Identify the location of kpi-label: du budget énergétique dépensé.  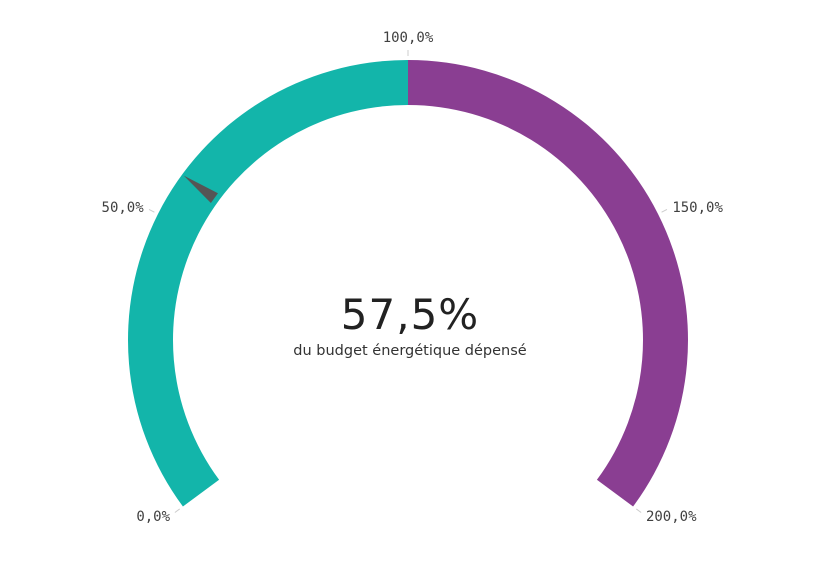
(410, 351).